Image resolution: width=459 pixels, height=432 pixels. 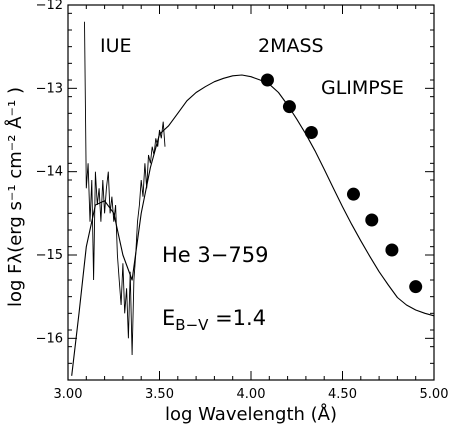 What do you see at coordinates (192, 325) in the screenshot?
I see `reddening-subscript: B−V` at bounding box center [192, 325].